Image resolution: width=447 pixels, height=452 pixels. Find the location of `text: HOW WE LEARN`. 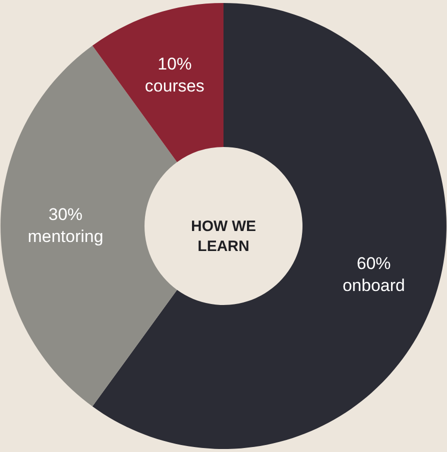

text: HOW WE LEARN is located at coordinates (223, 236).